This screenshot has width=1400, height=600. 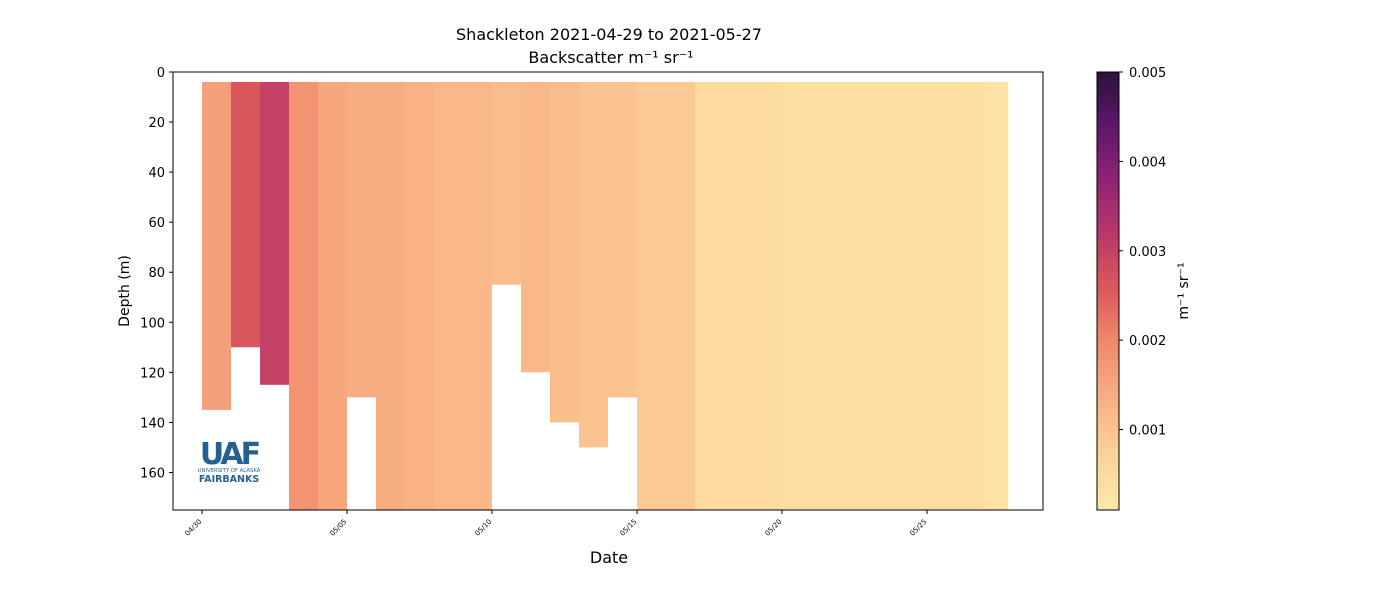 What do you see at coordinates (610, 57) in the screenshot?
I see `chart-subtitle: Backscatter m⁻¹ sr⁻¹` at bounding box center [610, 57].